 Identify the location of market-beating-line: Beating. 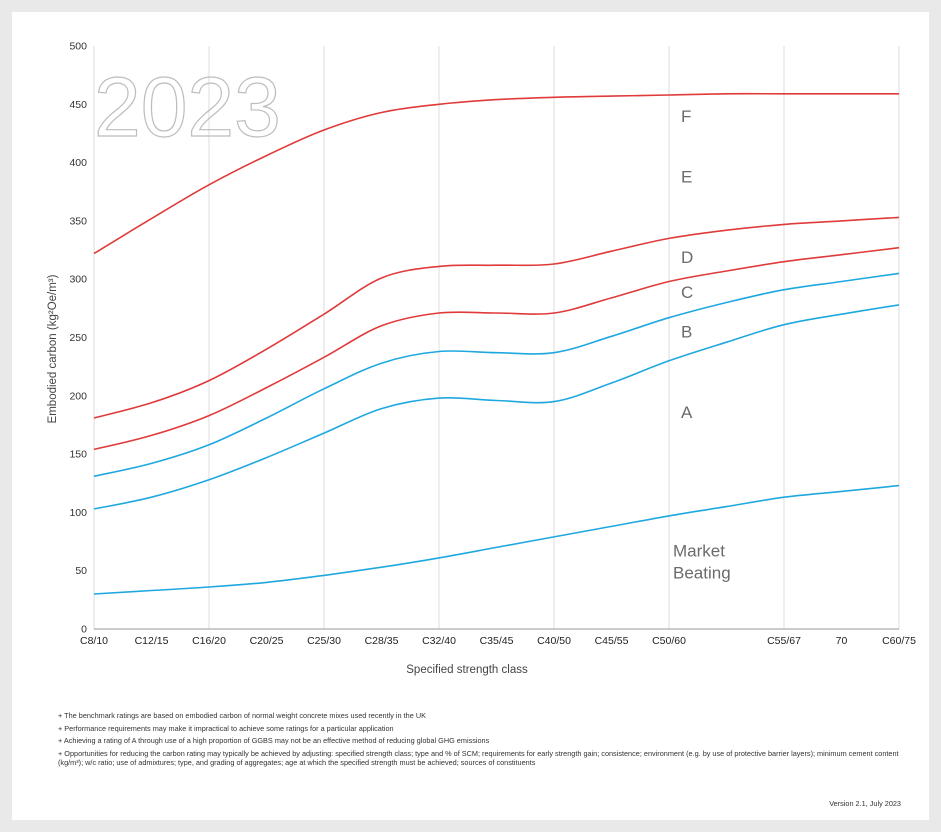
(702, 573).